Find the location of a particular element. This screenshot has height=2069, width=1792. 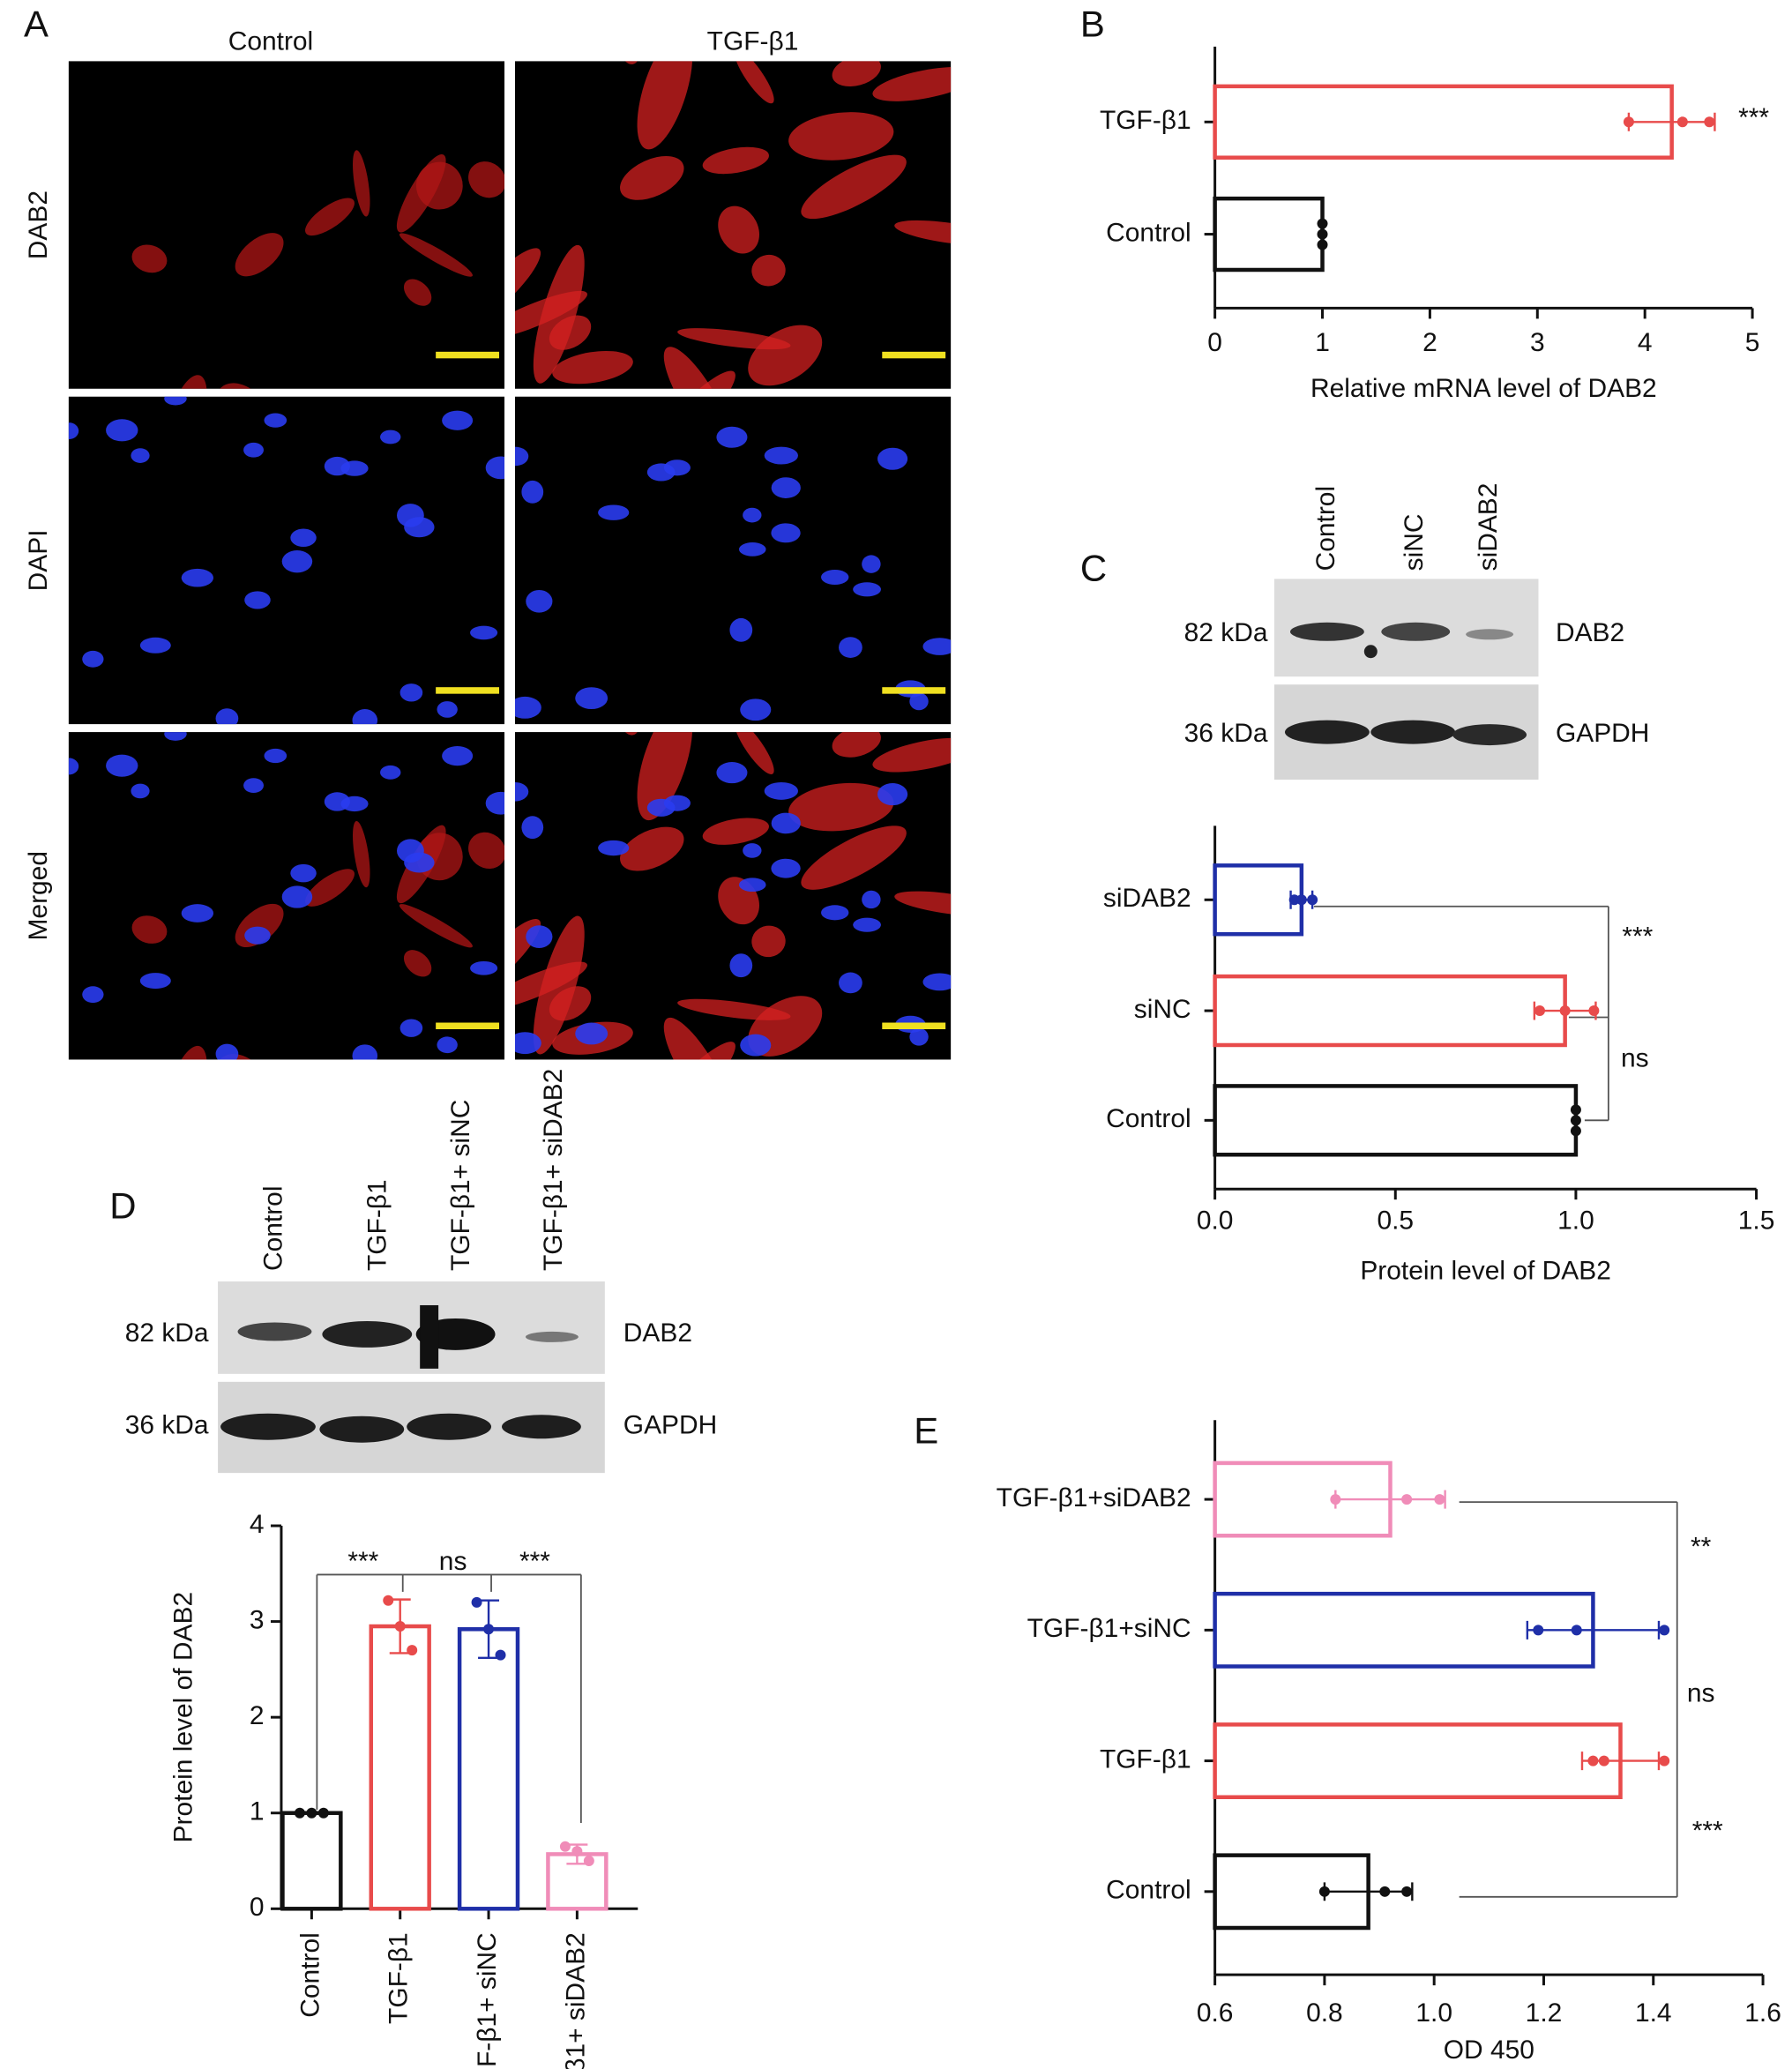

panel-label: A is located at coordinates (36, 24).